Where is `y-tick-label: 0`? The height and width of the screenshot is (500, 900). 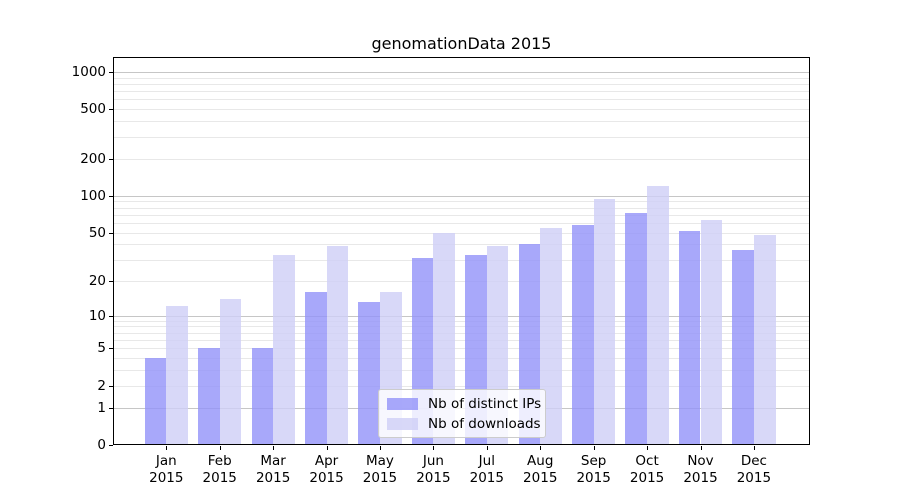 y-tick-label: 0 is located at coordinates (101, 445).